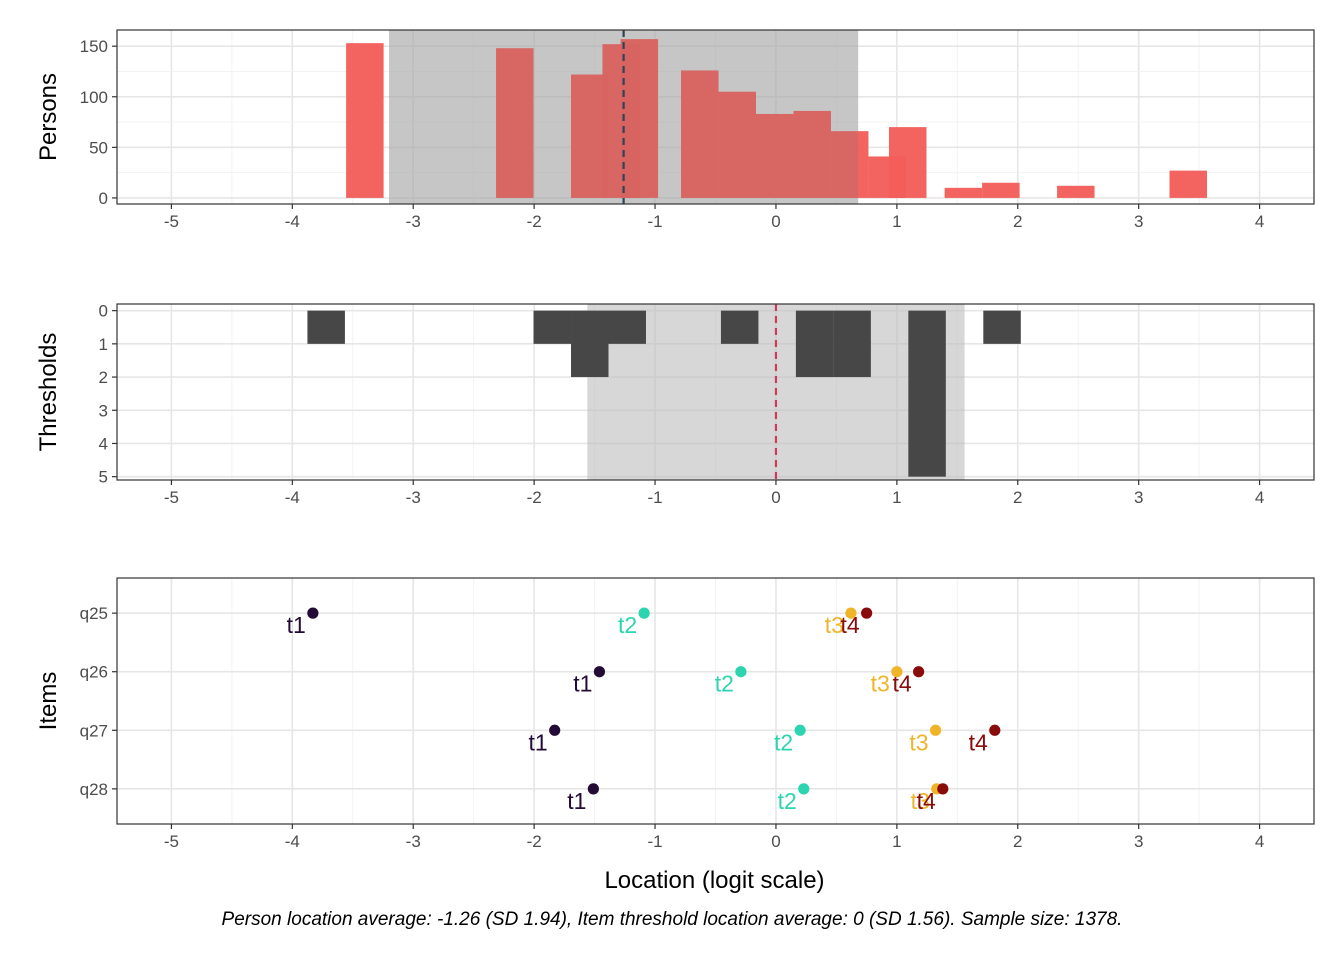 Image resolution: width=1344 pixels, height=960 pixels. What do you see at coordinates (98, 147) in the screenshot?
I see `y-tick-label: 50` at bounding box center [98, 147].